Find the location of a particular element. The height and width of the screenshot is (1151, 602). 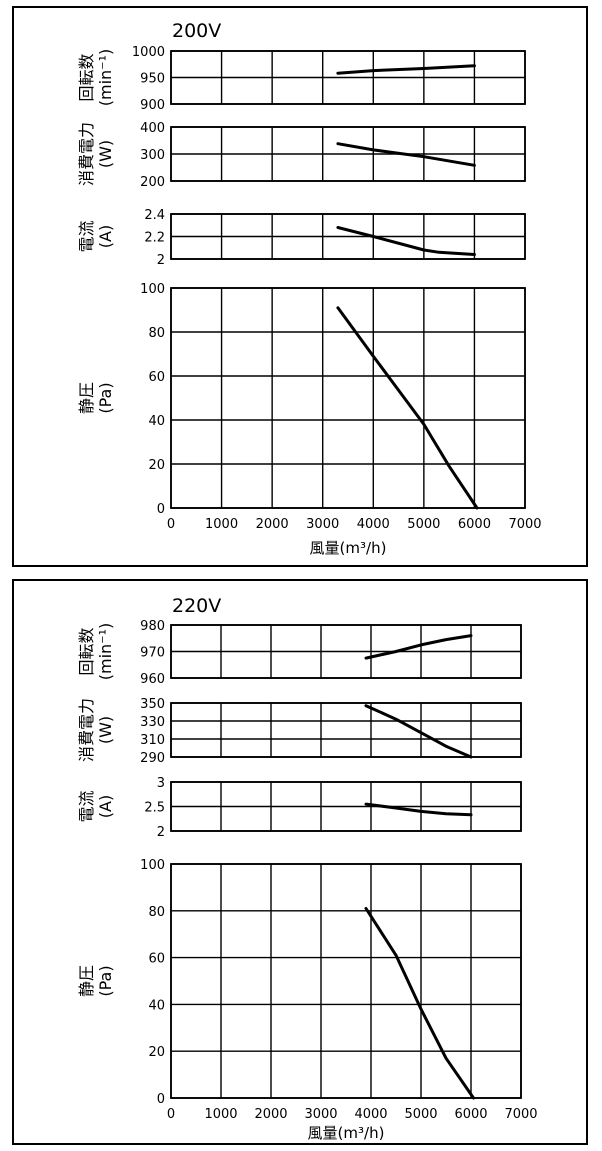

panel-3: 2 2.2 2.4 電流(A) is located at coordinates (301, 238).